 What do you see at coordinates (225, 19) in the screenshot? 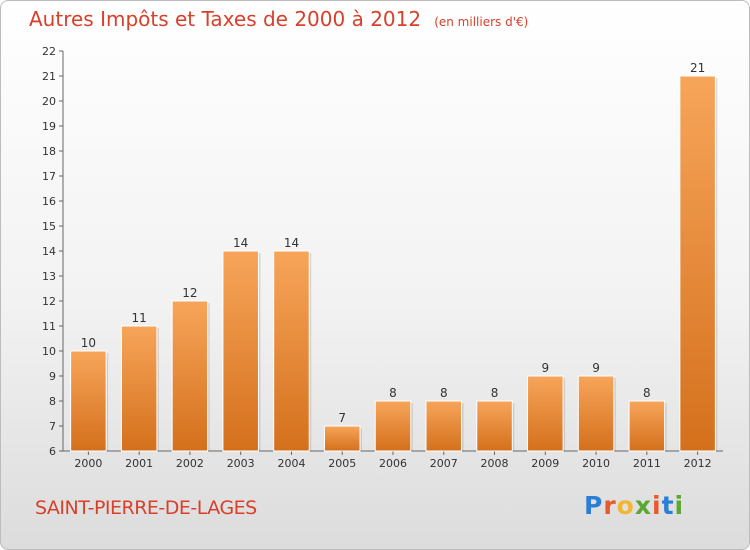
I see `chart-title: Autres Impôts et Taxes de 2000 à 2012` at bounding box center [225, 19].